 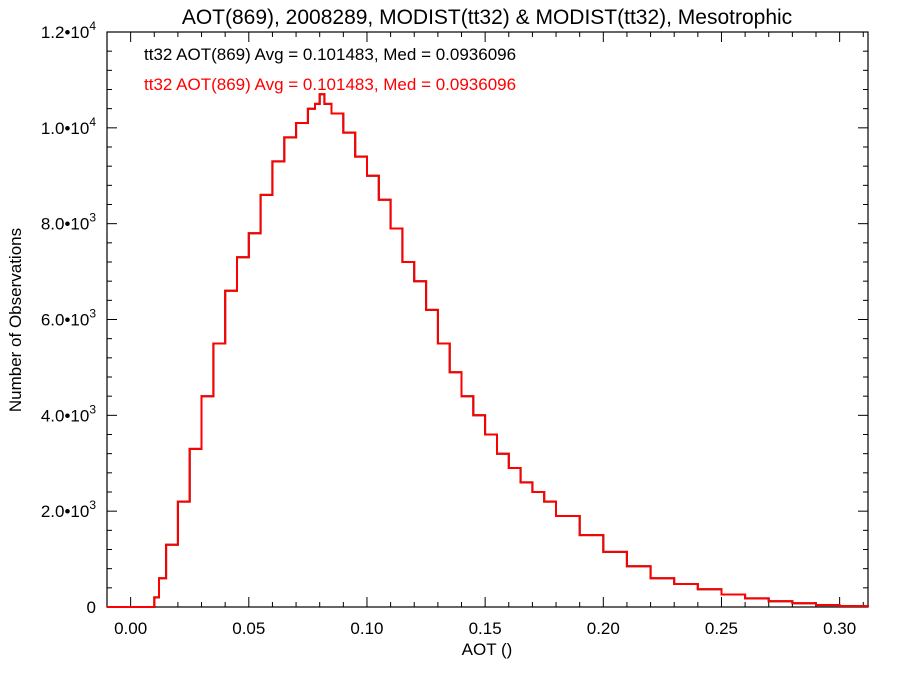 I want to click on y-tick-label: 2.0•103, so click(x=69, y=509).